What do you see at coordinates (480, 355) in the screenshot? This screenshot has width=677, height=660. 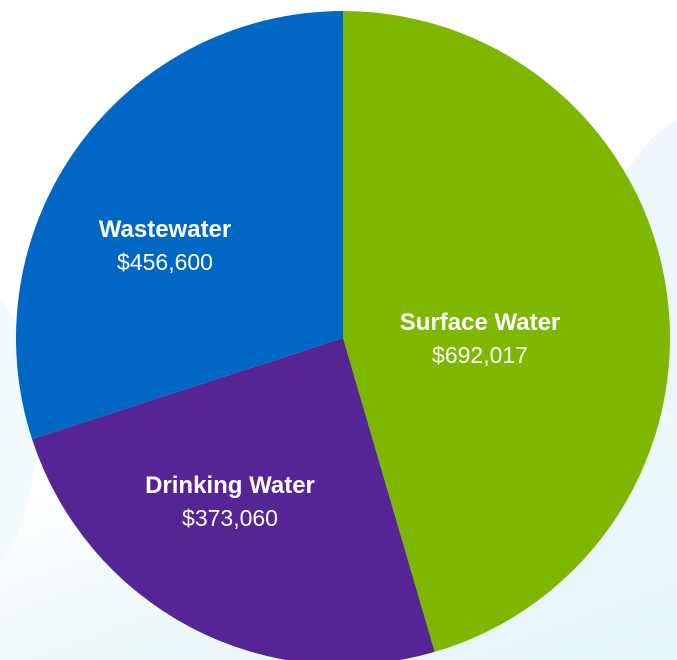 I see `slice-value-label: $692,017` at bounding box center [480, 355].